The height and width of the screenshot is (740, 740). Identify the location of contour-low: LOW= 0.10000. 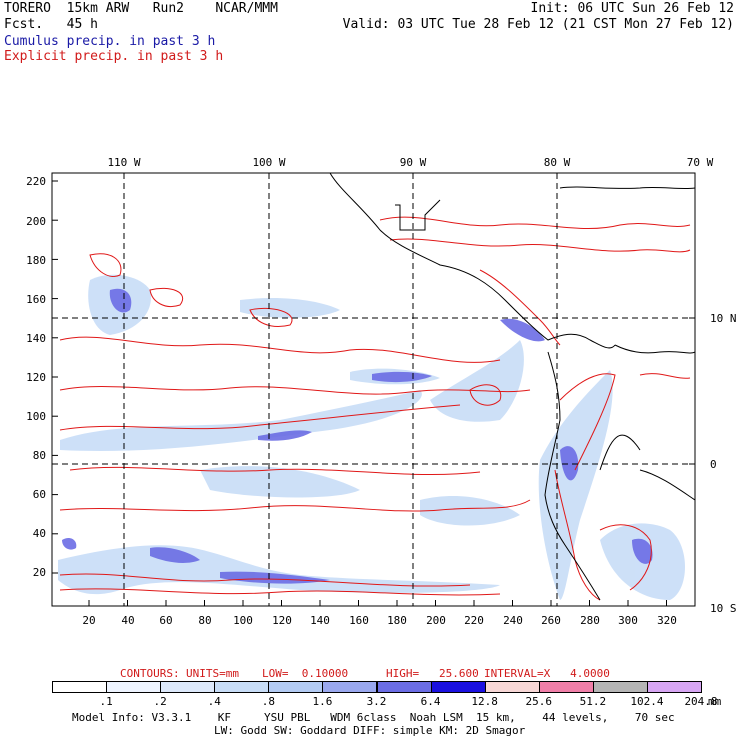
(305, 673).